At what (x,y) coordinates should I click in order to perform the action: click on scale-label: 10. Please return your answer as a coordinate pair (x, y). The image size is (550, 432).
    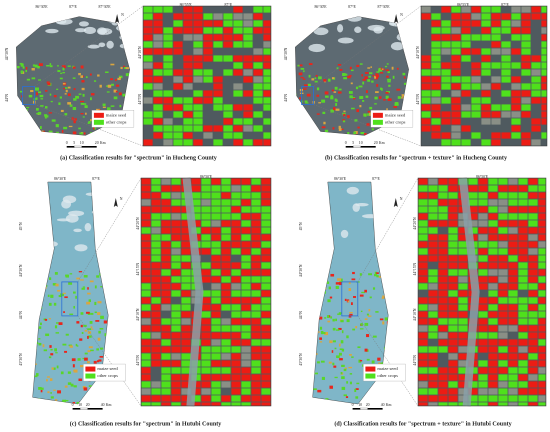
    Looking at the image, I should click on (361, 143).